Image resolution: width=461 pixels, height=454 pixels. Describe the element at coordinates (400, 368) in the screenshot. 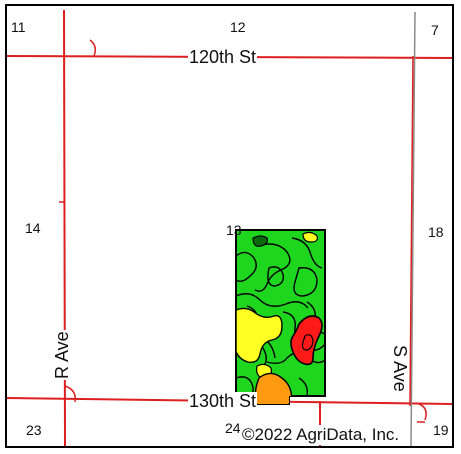

I see `road-label-s-ave: S Ave` at that location.